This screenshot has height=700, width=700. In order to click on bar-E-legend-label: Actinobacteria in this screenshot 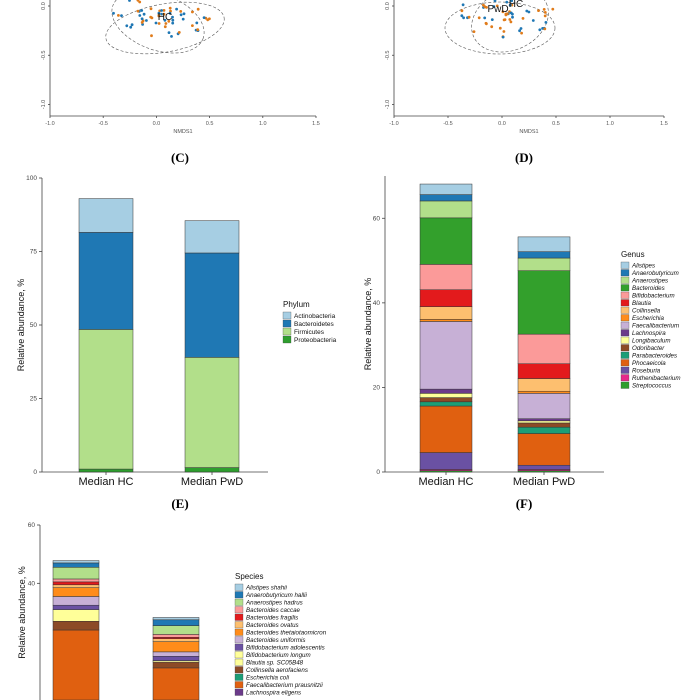, I will do `click(315, 316)`.